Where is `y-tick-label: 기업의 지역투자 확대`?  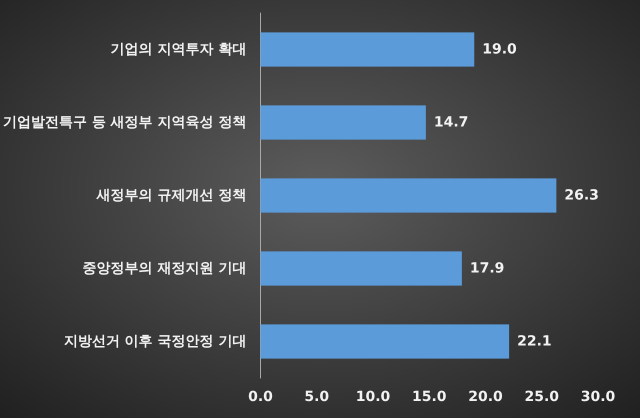 y-tick-label: 기업의 지역투자 확대 is located at coordinates (178, 50).